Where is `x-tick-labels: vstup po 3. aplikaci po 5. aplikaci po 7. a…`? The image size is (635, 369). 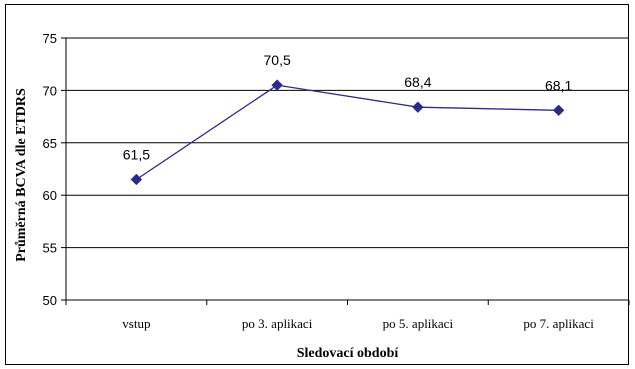 x-tick-labels: vstup po 3. aplikaci po 5. aplikaci po 7. a… is located at coordinates (358, 323).